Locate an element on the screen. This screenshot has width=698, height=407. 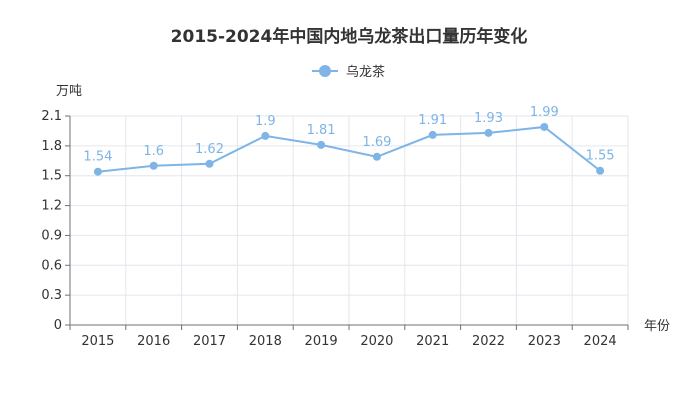
data-label: 1.55 is located at coordinates (600, 156).